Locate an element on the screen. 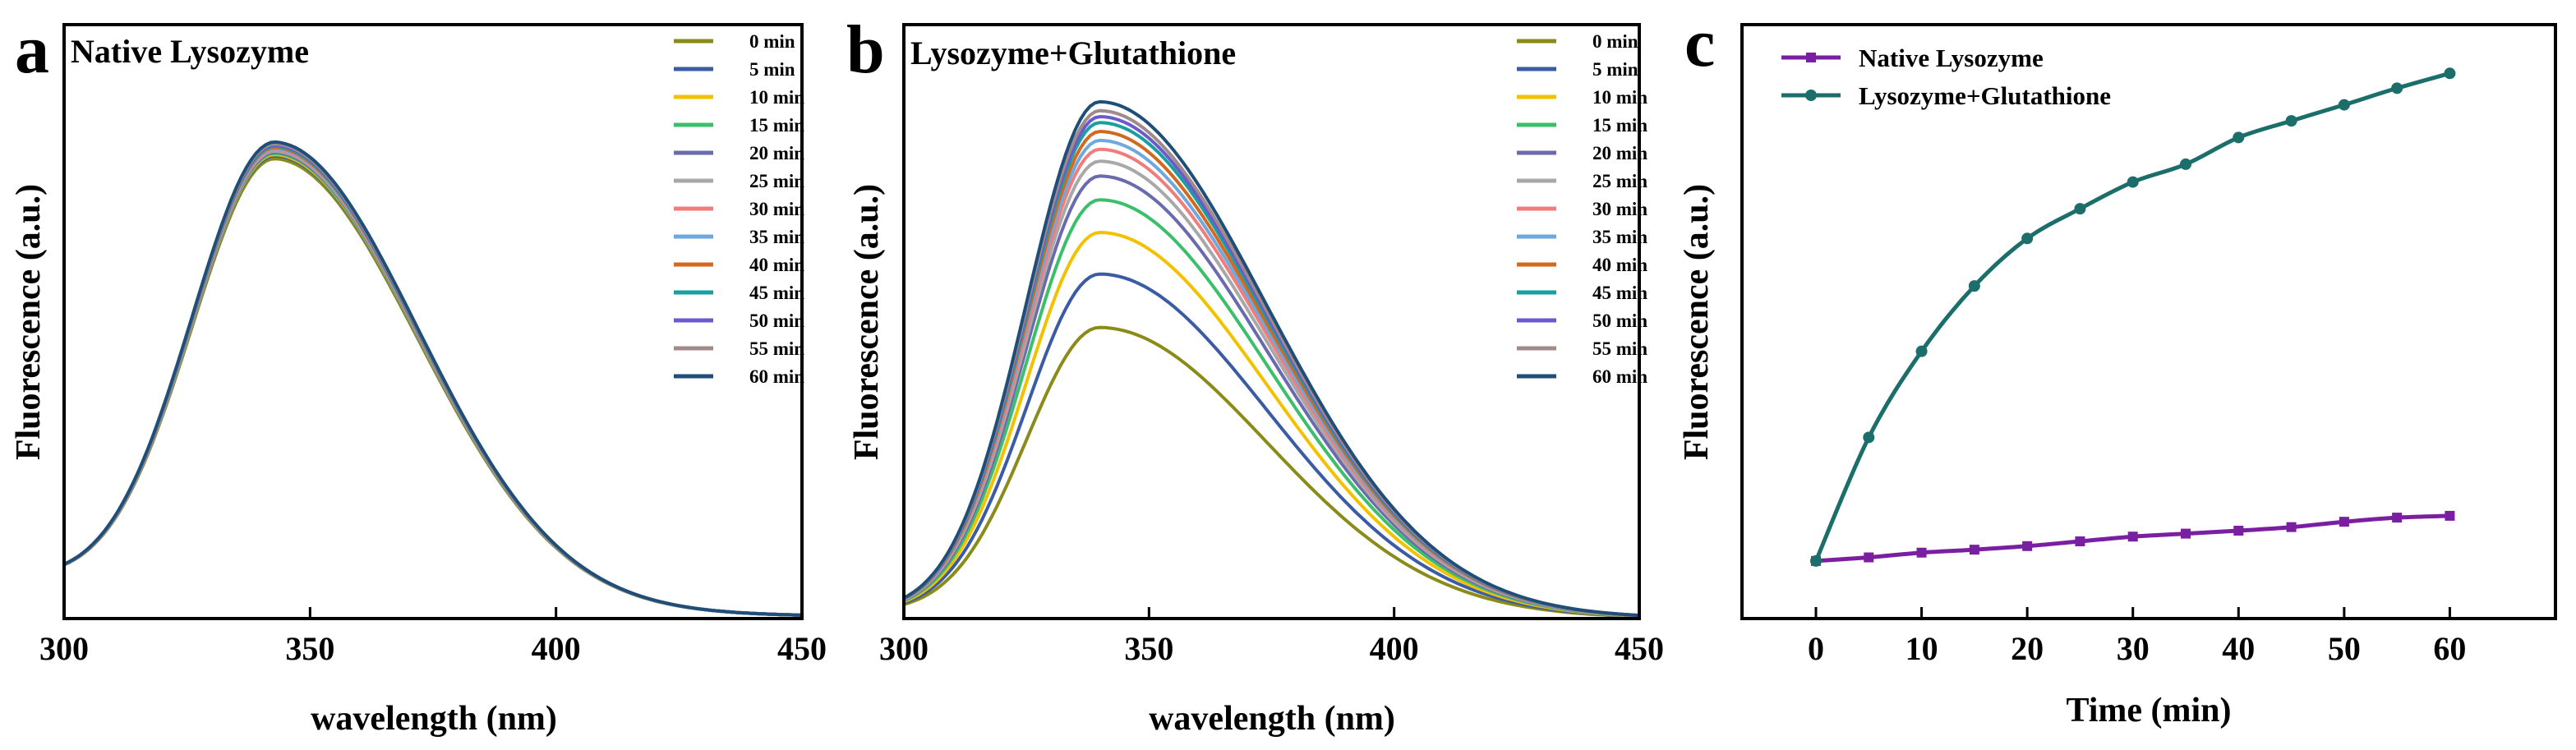  legend-label: Lysozyme+Glutathione is located at coordinates (1985, 96).